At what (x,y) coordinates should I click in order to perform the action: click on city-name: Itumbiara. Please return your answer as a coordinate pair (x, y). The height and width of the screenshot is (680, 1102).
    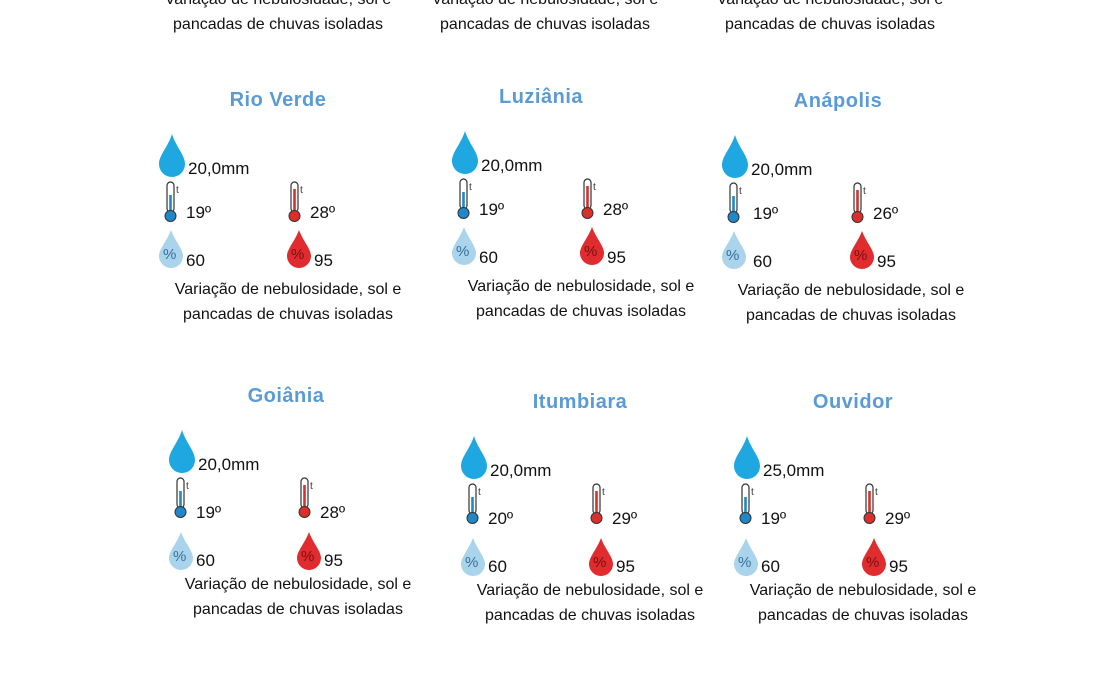
    Looking at the image, I should click on (580, 402).